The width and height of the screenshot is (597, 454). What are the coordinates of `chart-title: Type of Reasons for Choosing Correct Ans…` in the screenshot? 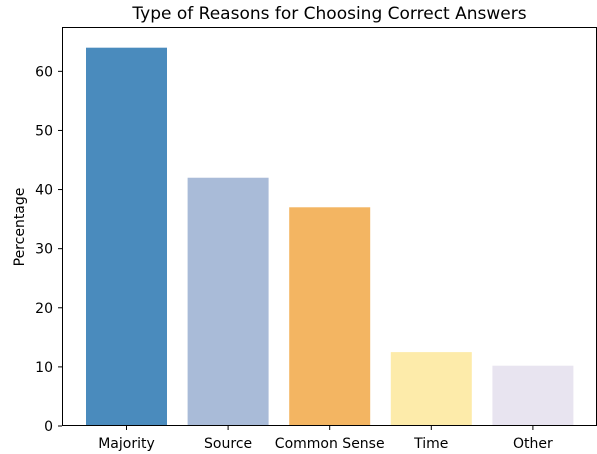 It's located at (328, 14).